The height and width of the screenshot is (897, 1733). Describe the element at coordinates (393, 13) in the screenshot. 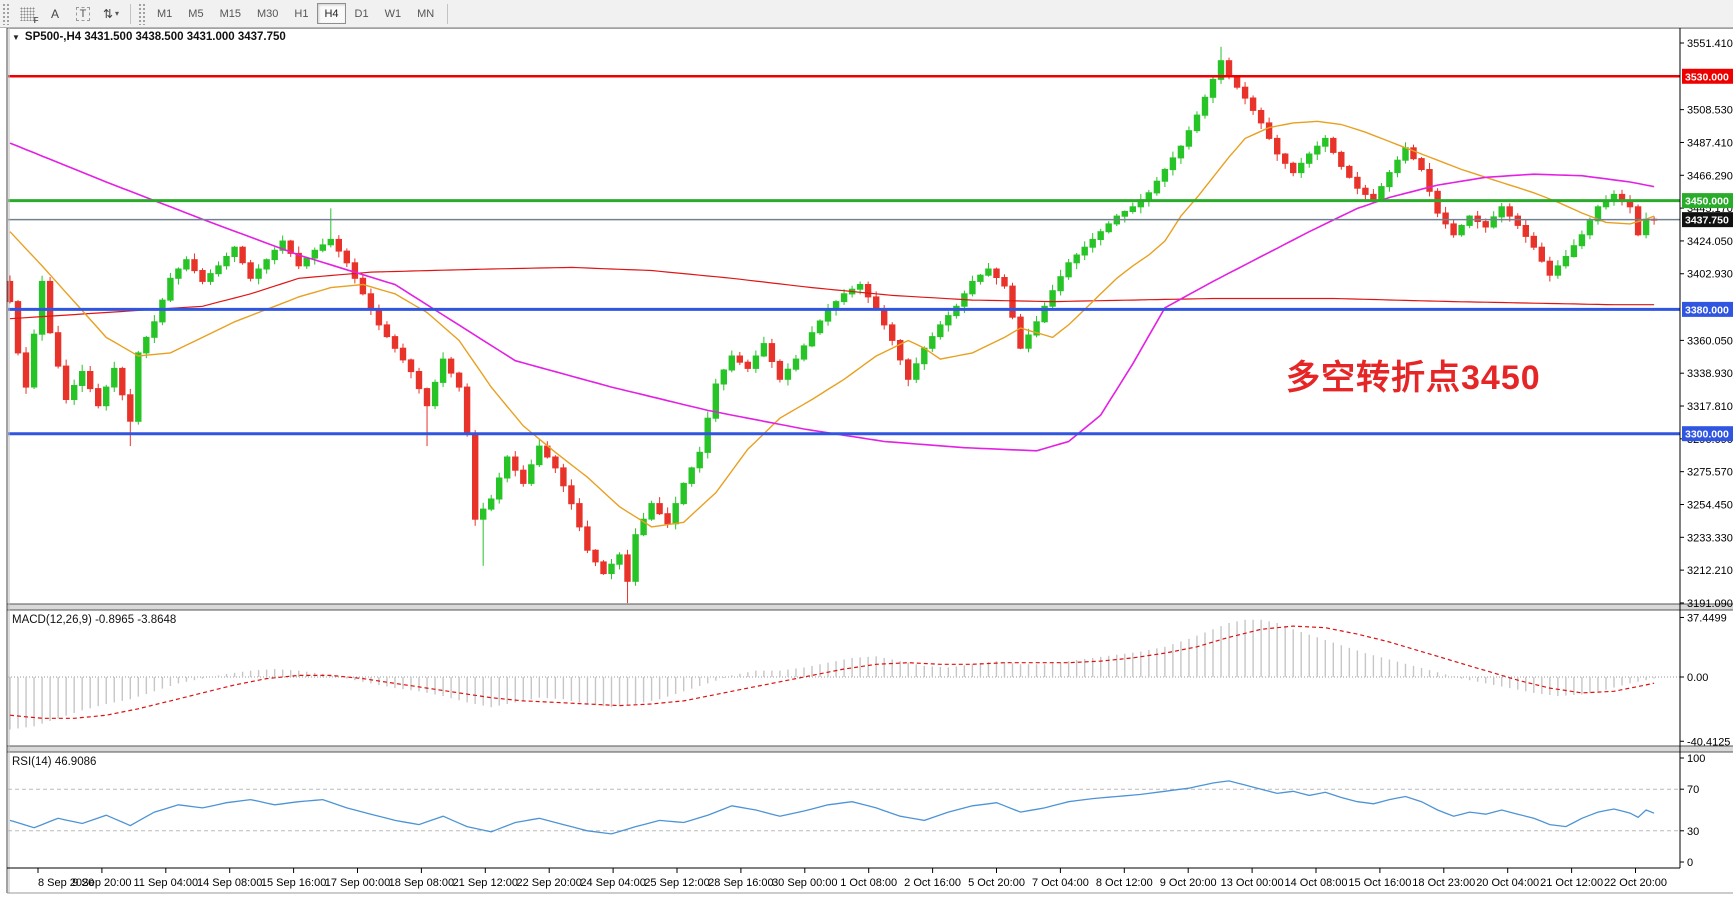

I see `timeframe-button-W1: W1` at that location.